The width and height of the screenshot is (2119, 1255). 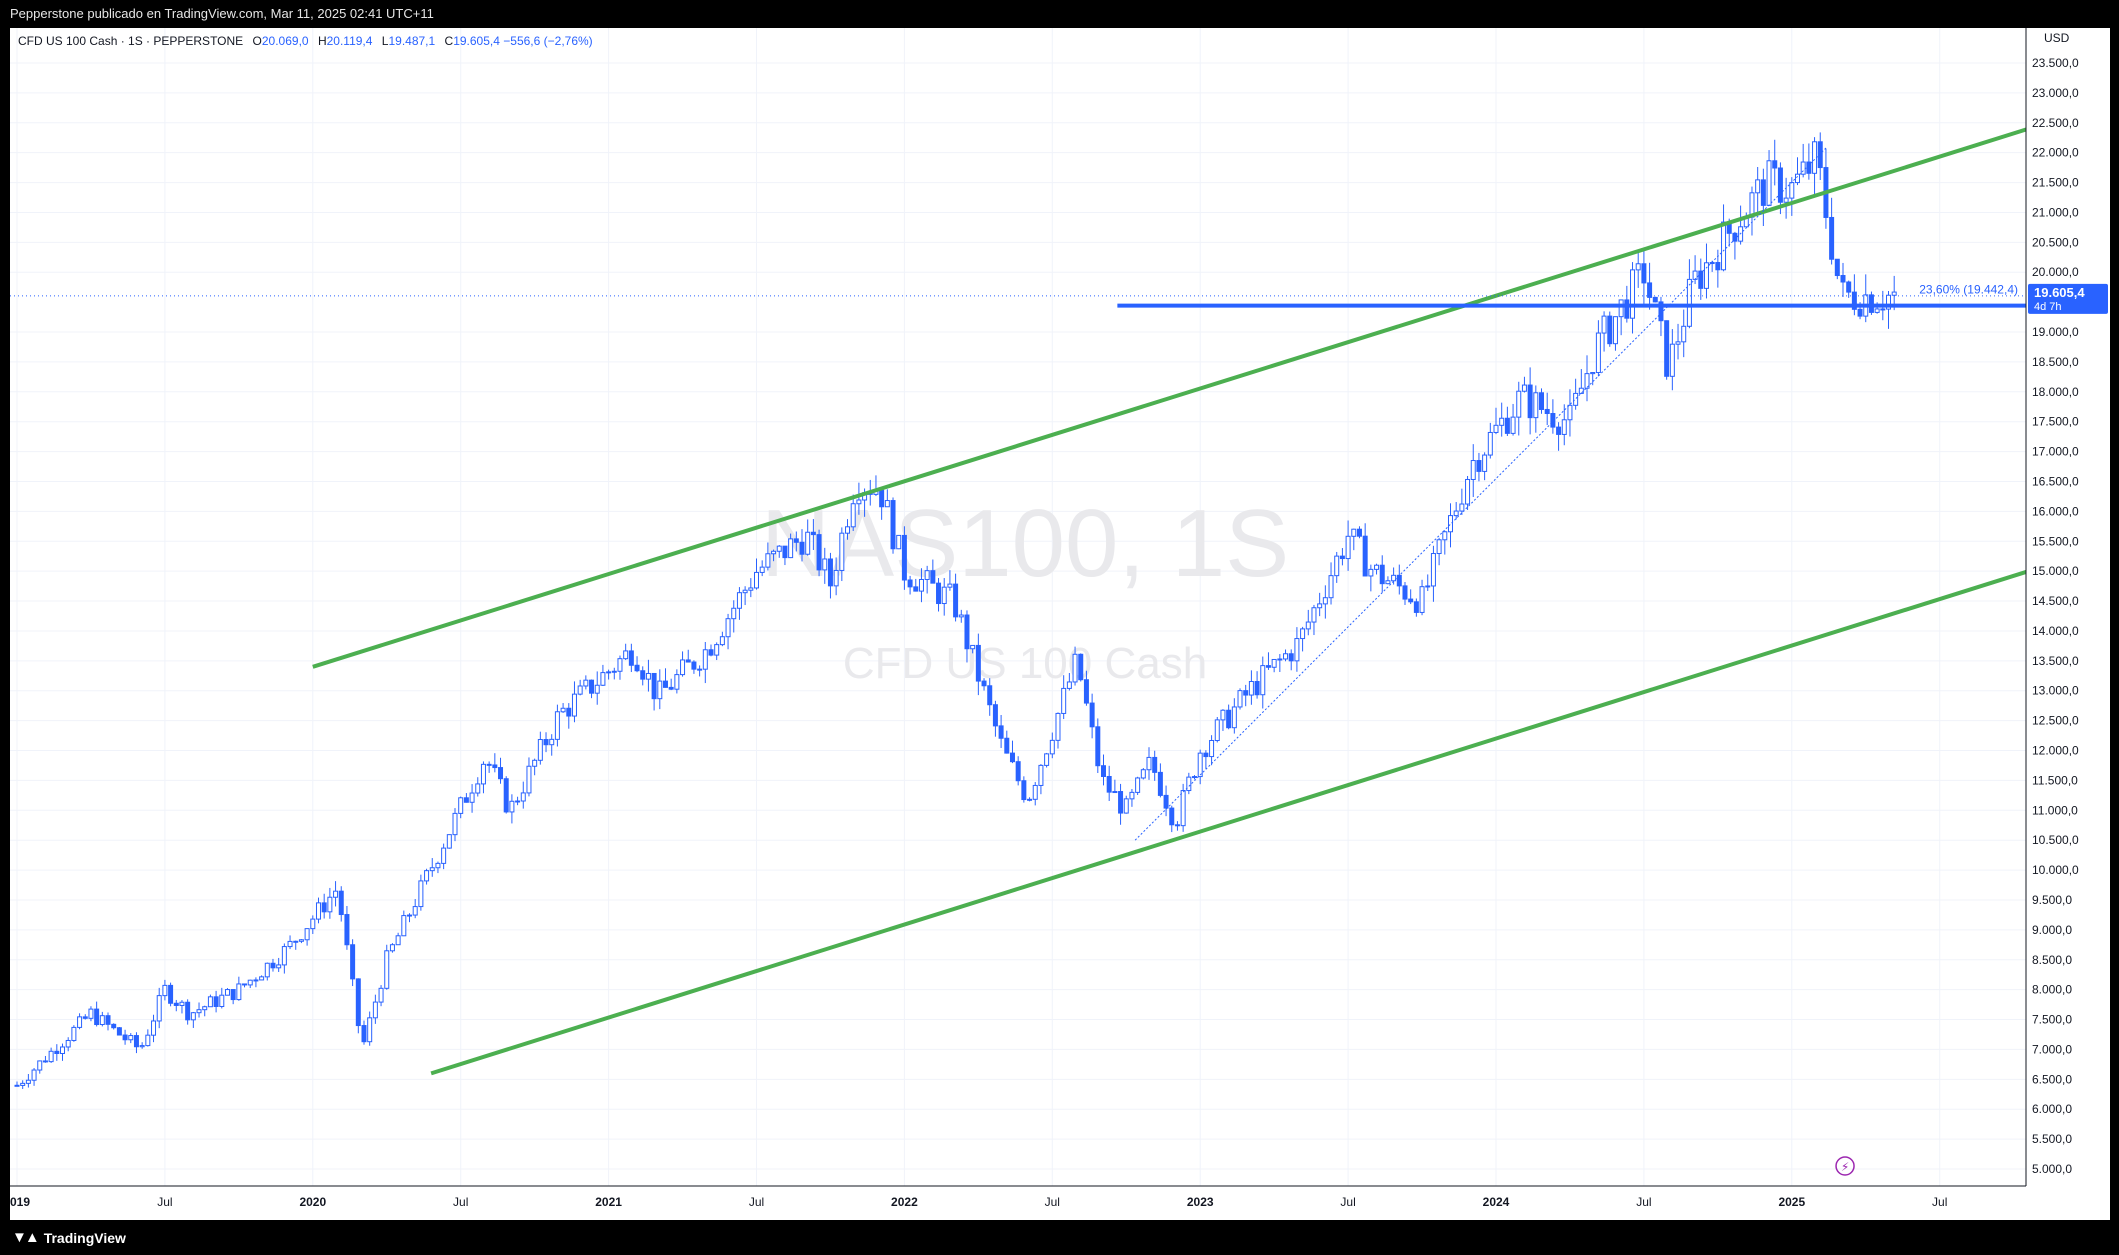 What do you see at coordinates (2055, 870) in the screenshot?
I see `price-tick-label: 10.000,0` at bounding box center [2055, 870].